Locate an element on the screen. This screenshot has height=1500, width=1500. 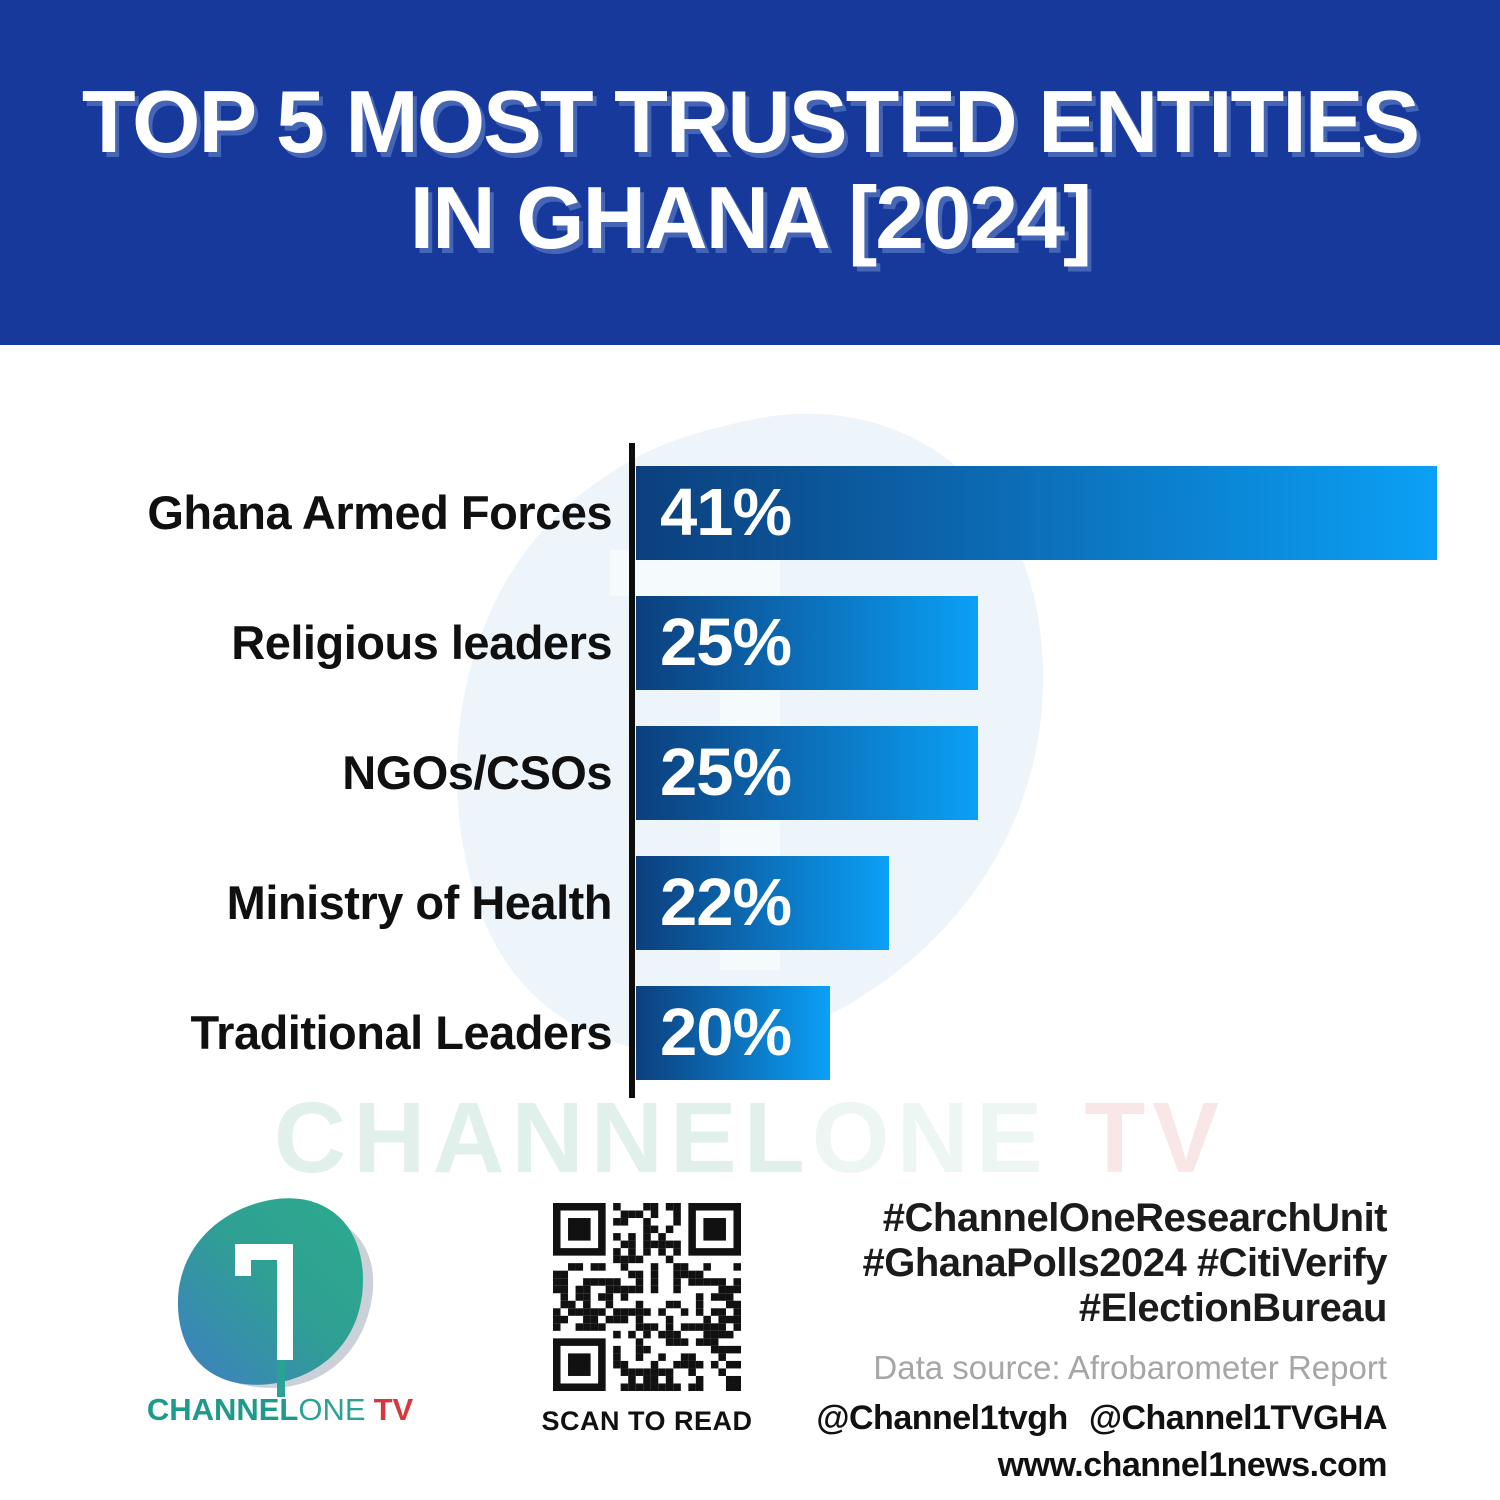
channel-one-wordmark: CHANNELONE TV is located at coordinates (280, 1410).